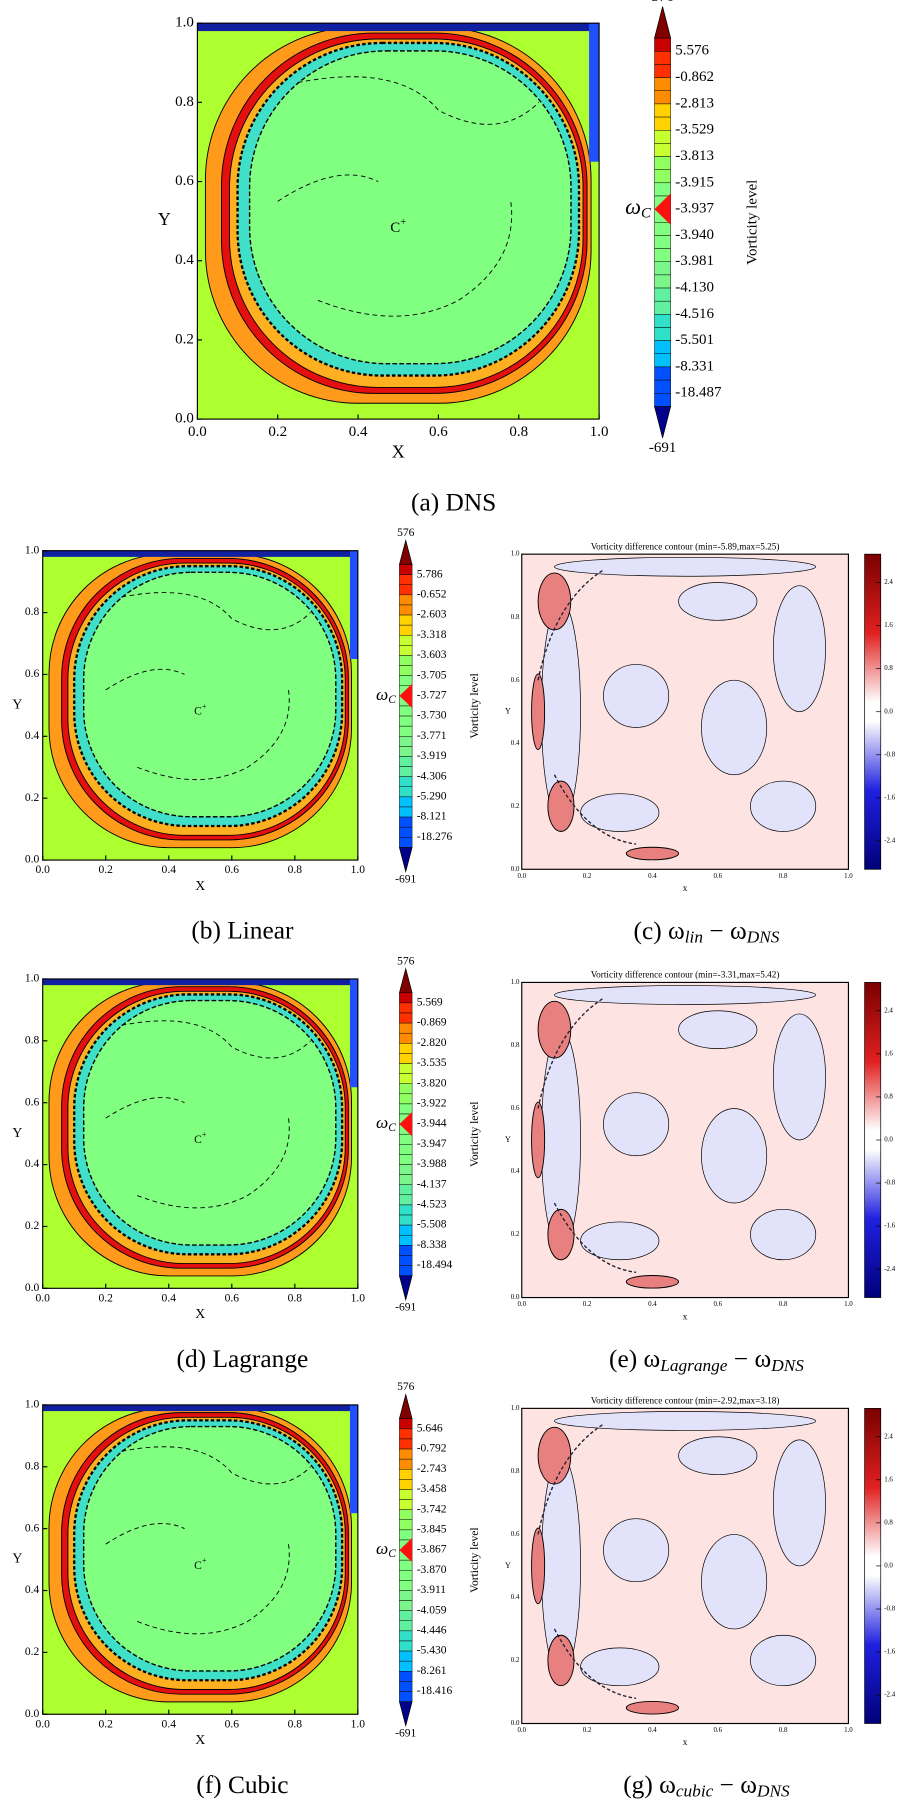 This screenshot has height=1809, width=905. What do you see at coordinates (406, 1550) in the screenshot?
I see `omega-c-marker` at bounding box center [406, 1550].